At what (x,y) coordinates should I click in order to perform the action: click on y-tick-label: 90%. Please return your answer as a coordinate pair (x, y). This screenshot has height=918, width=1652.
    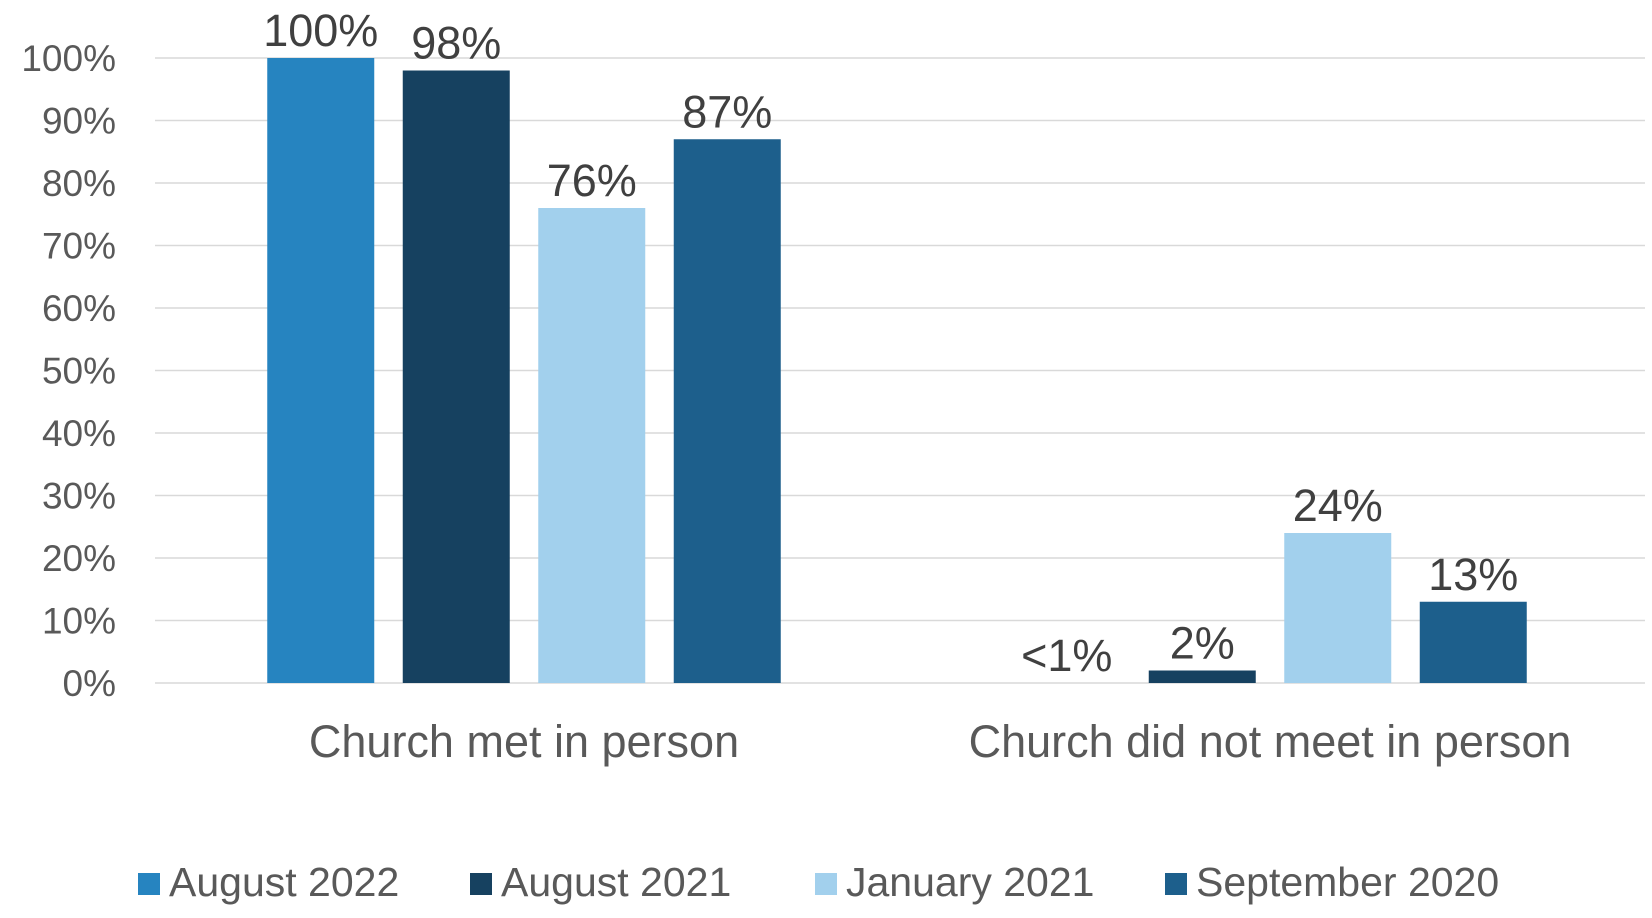
    Looking at the image, I should click on (79, 121).